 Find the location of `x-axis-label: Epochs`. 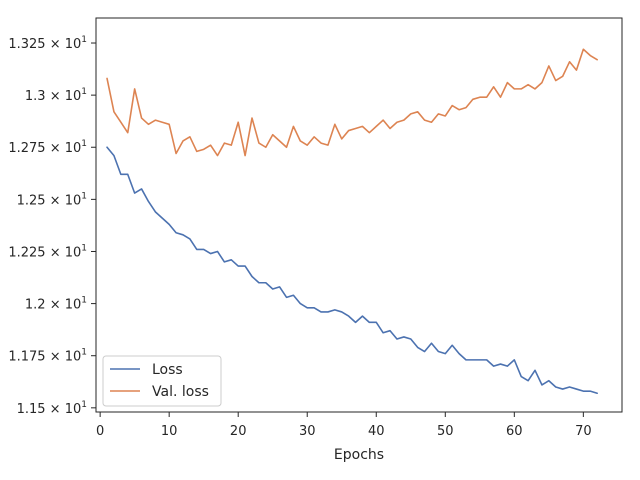

x-axis-label: Epochs is located at coordinates (359, 455).